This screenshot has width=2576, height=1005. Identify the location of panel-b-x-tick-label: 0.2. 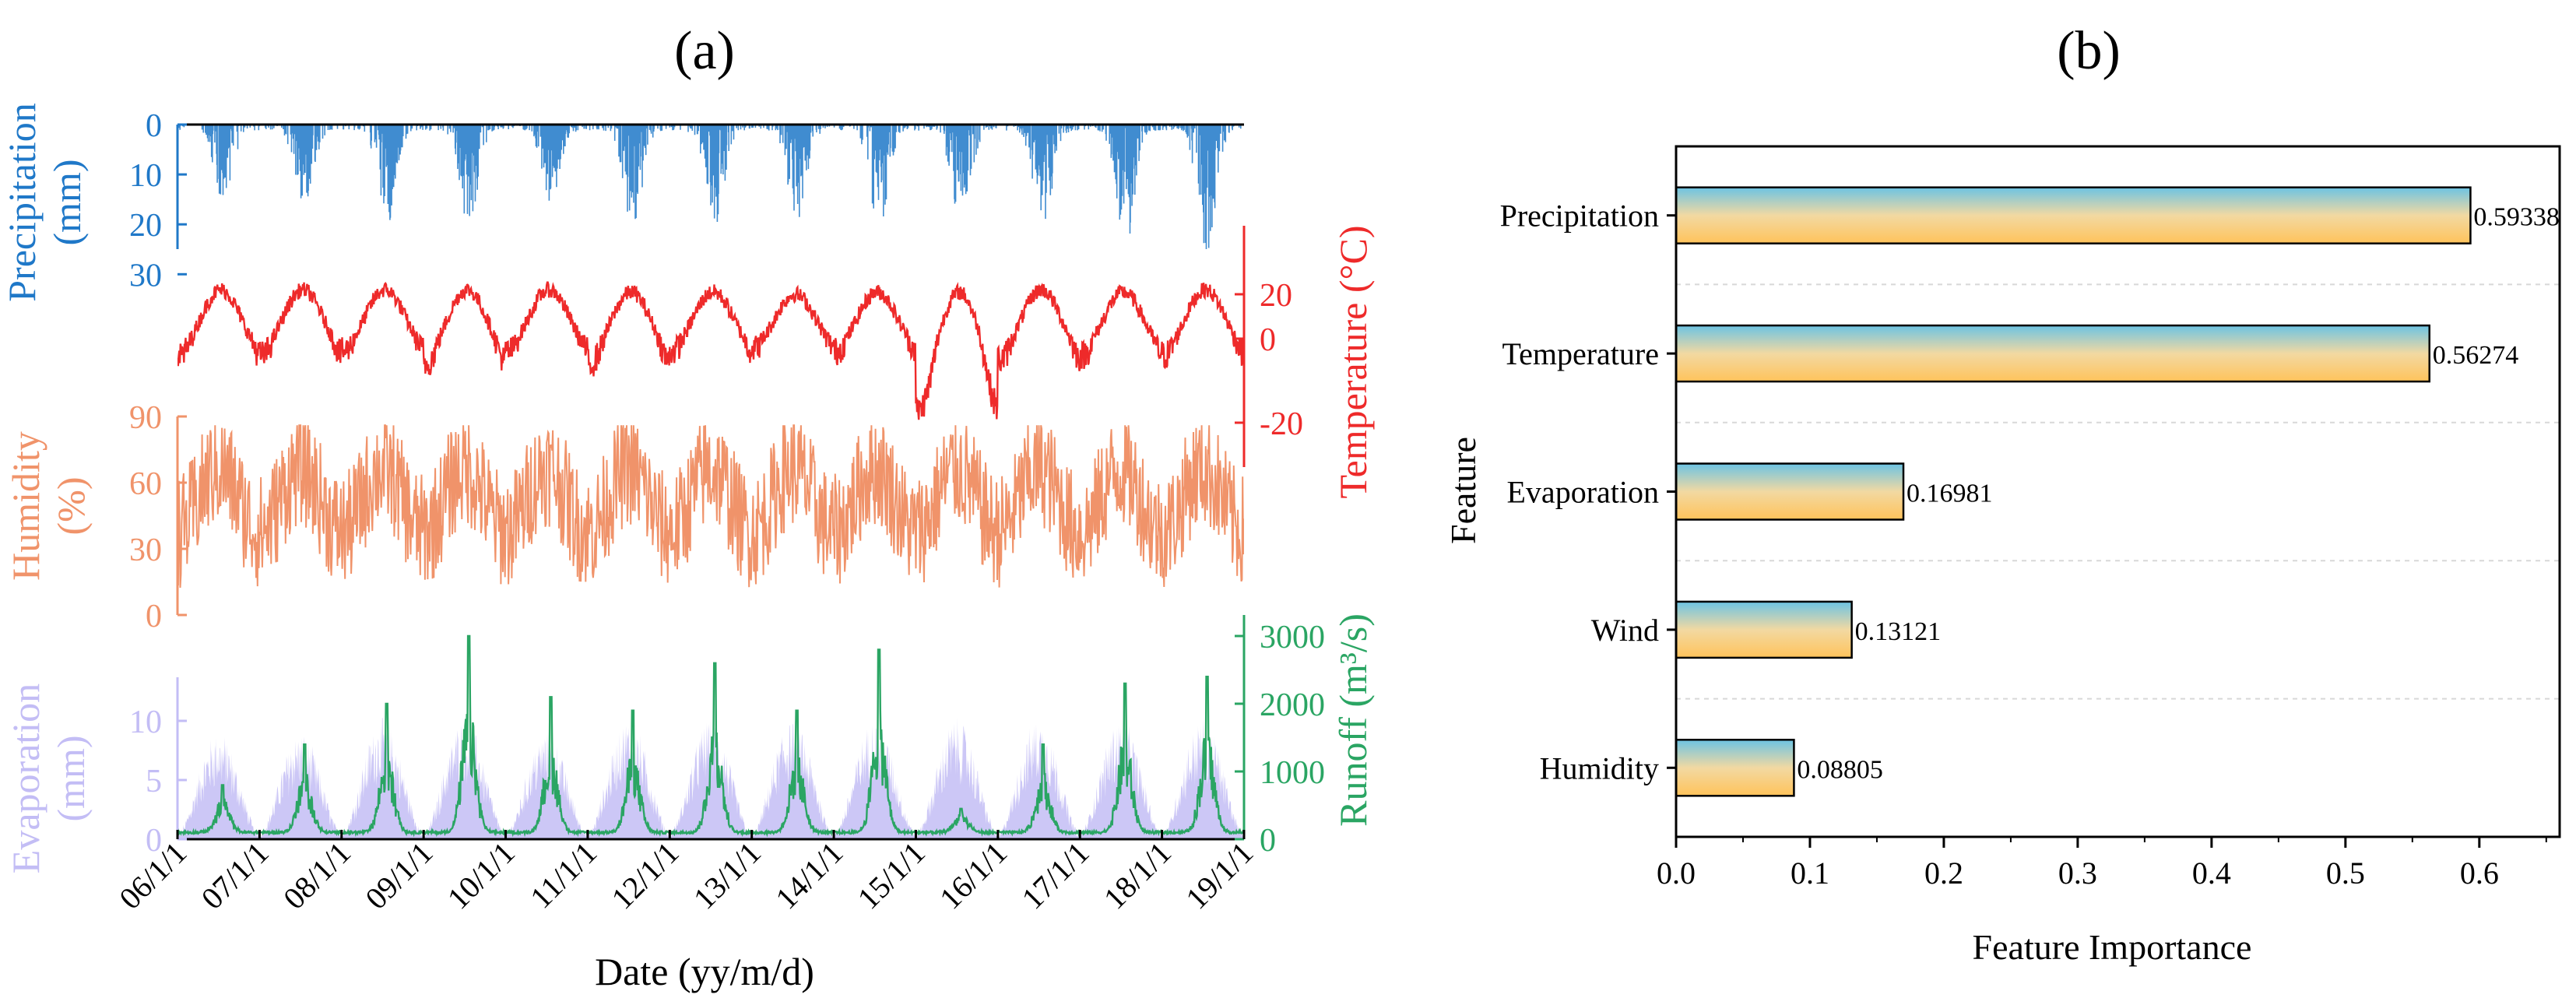
(1944, 873).